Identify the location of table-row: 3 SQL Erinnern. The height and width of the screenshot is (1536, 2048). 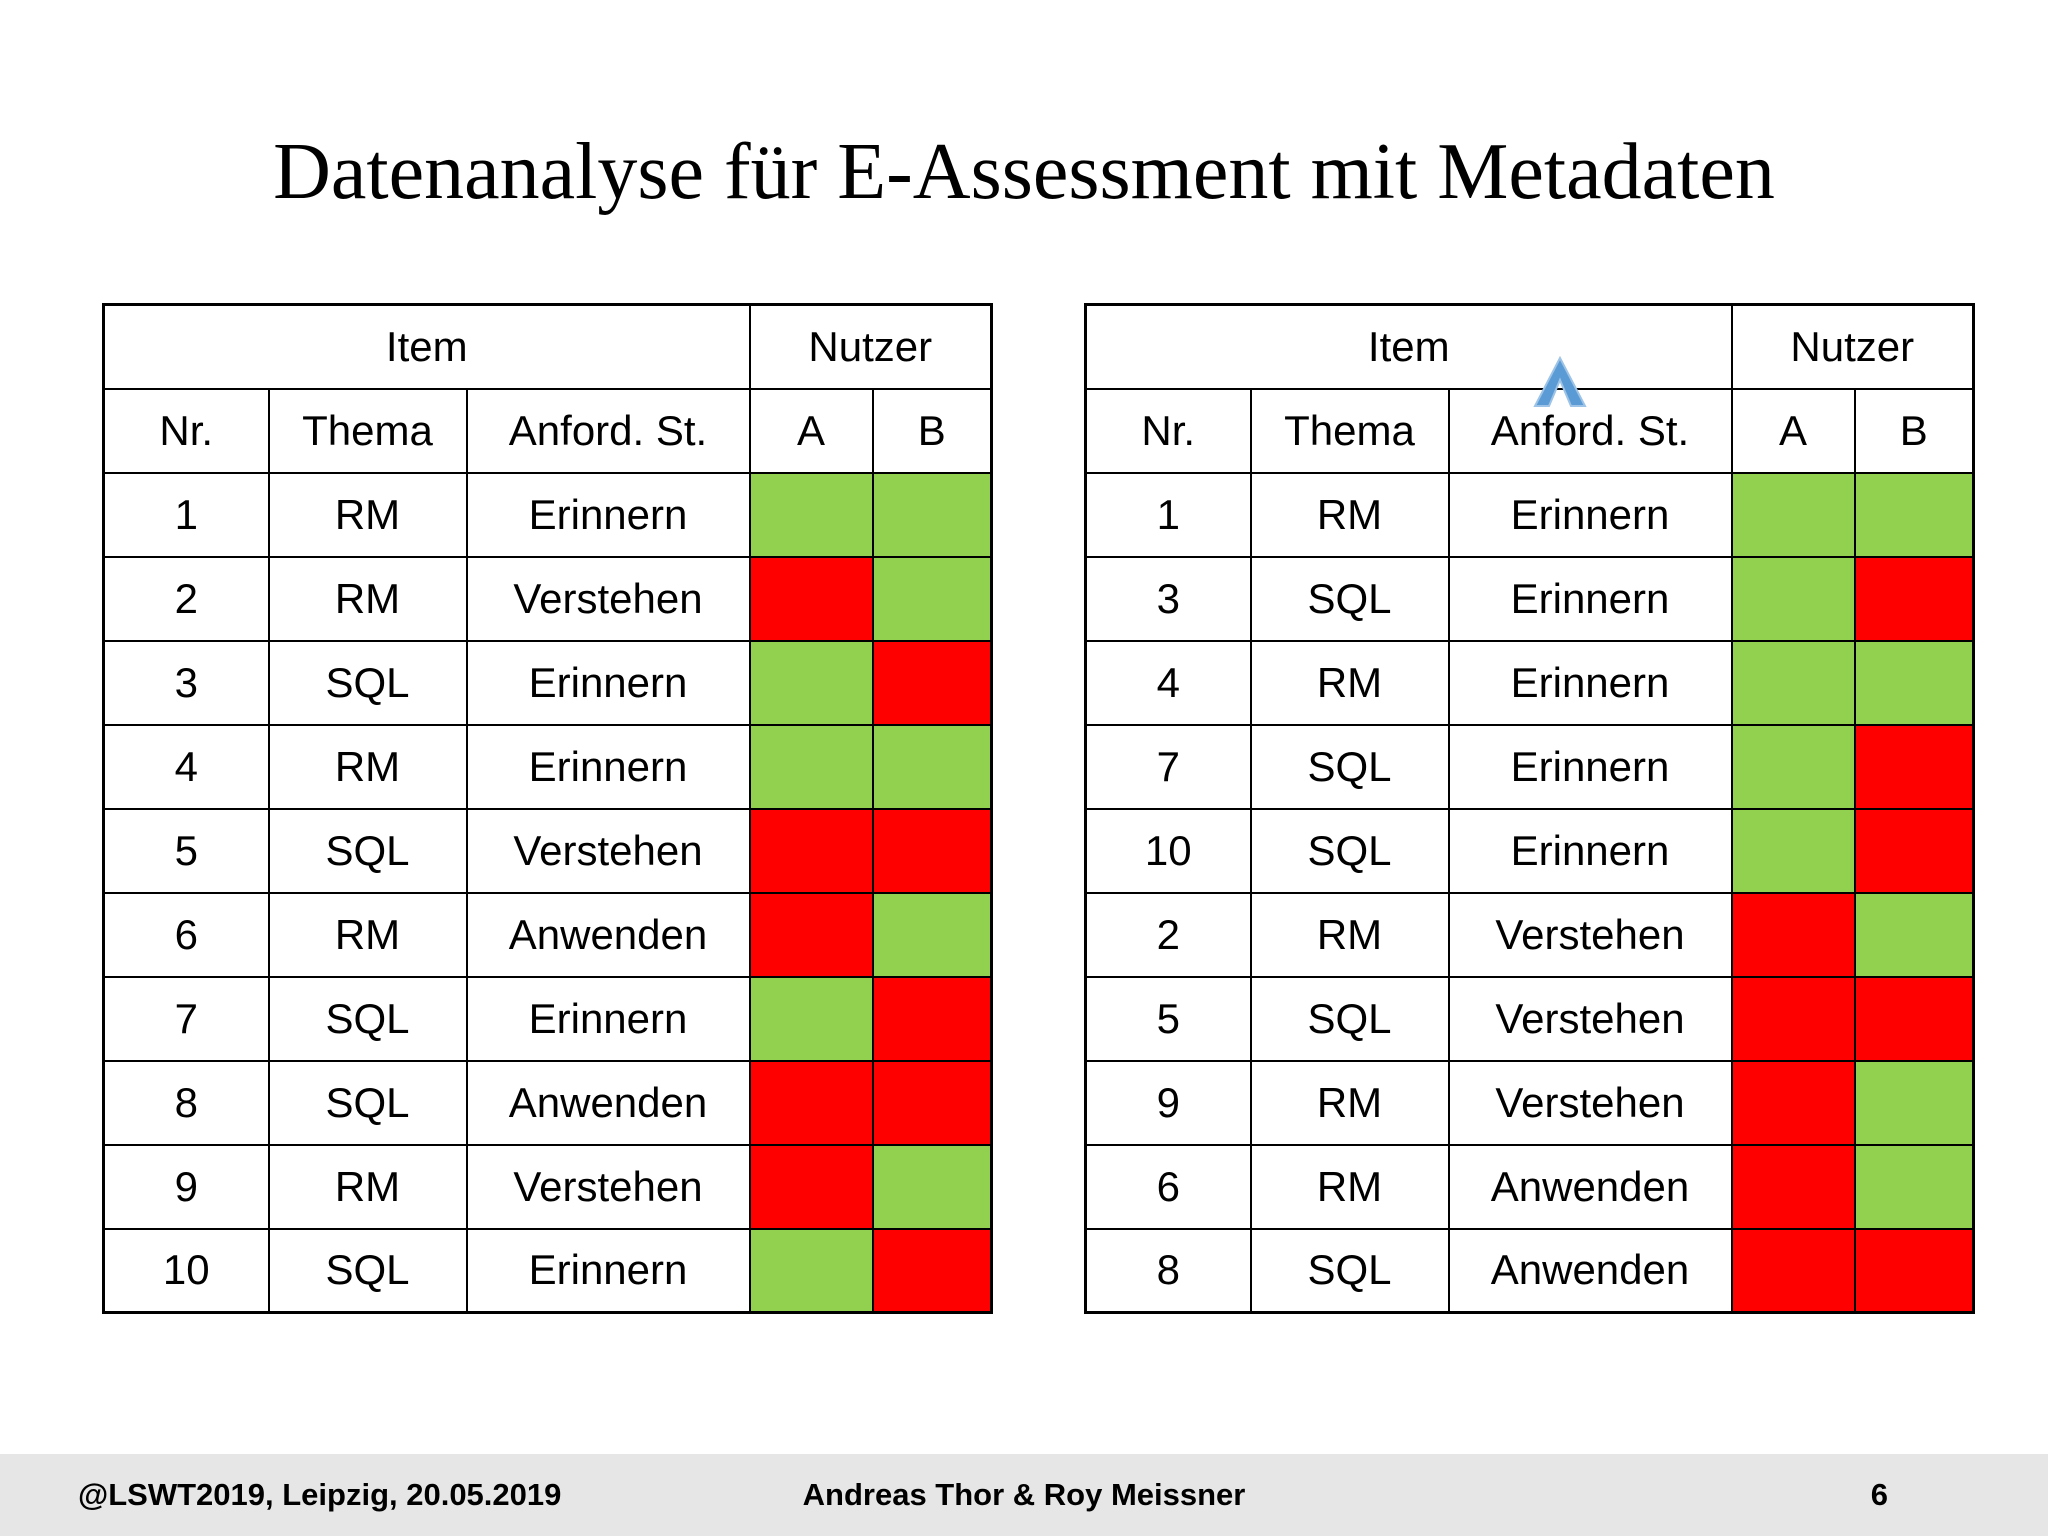
(547, 682).